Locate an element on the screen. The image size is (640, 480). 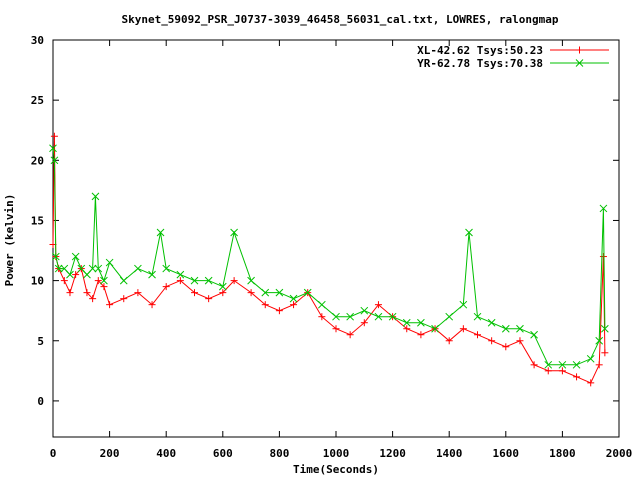
x-tick-label: 1800 is located at coordinates (562, 453).